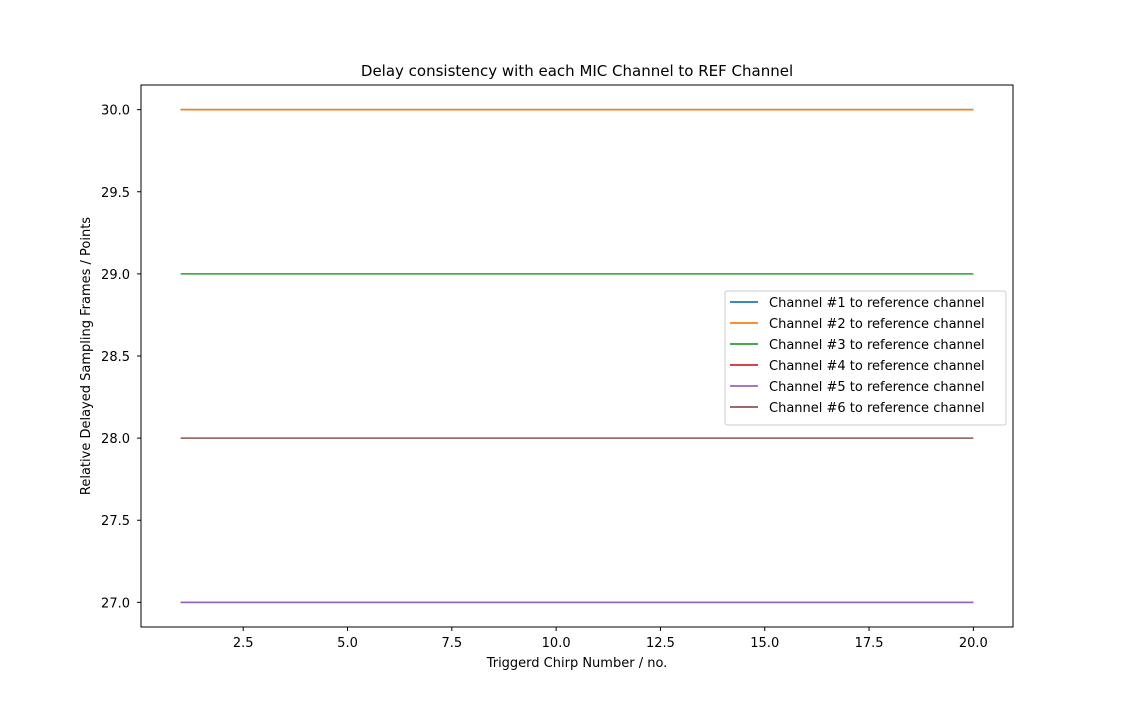 The image size is (1125, 704). Describe the element at coordinates (877, 387) in the screenshot. I see `legend-label-5: Channel #5 to reference channel` at that location.